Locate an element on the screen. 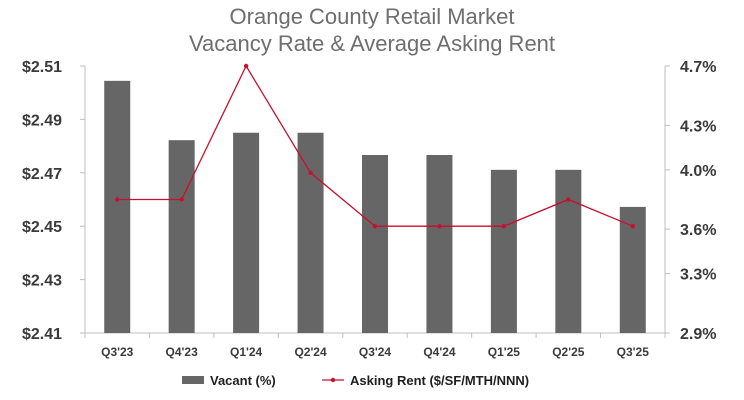 The image size is (744, 400). y-left-tick-label: $2.47 is located at coordinates (42, 174).